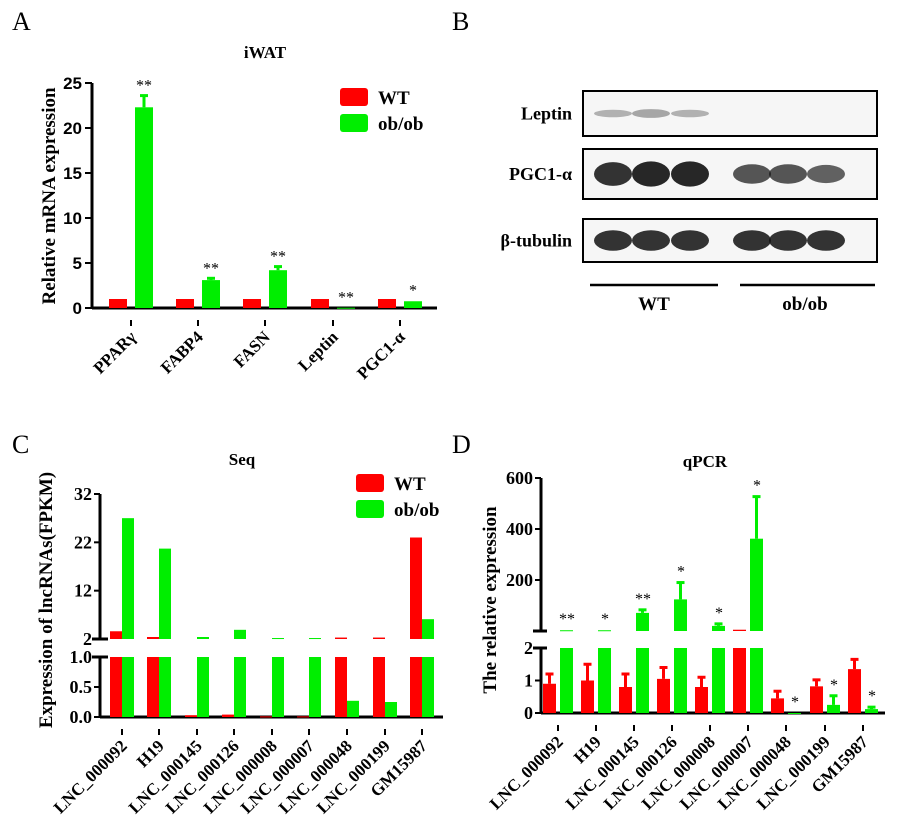 This screenshot has height=840, width=900. I want to click on chart-d-ytick-label: 600, so click(519, 478).